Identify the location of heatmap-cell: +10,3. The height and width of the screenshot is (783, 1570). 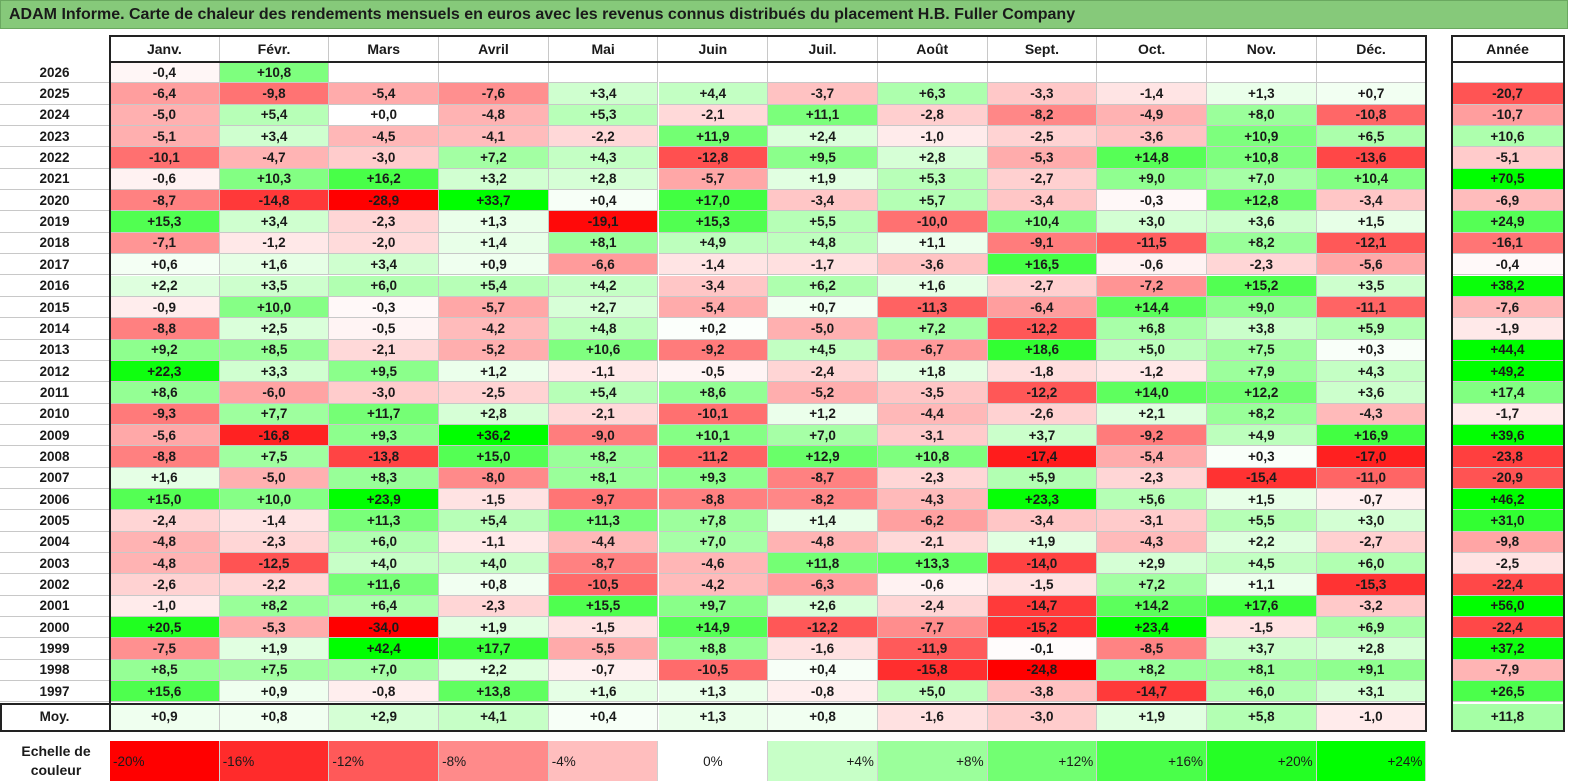
(274, 179).